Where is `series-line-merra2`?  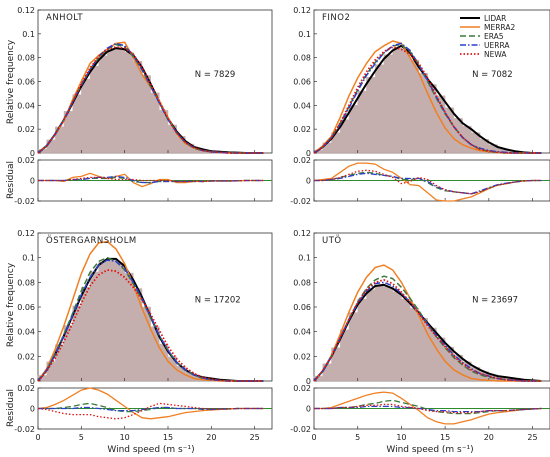 series-line-merra2 is located at coordinates (427, 323).